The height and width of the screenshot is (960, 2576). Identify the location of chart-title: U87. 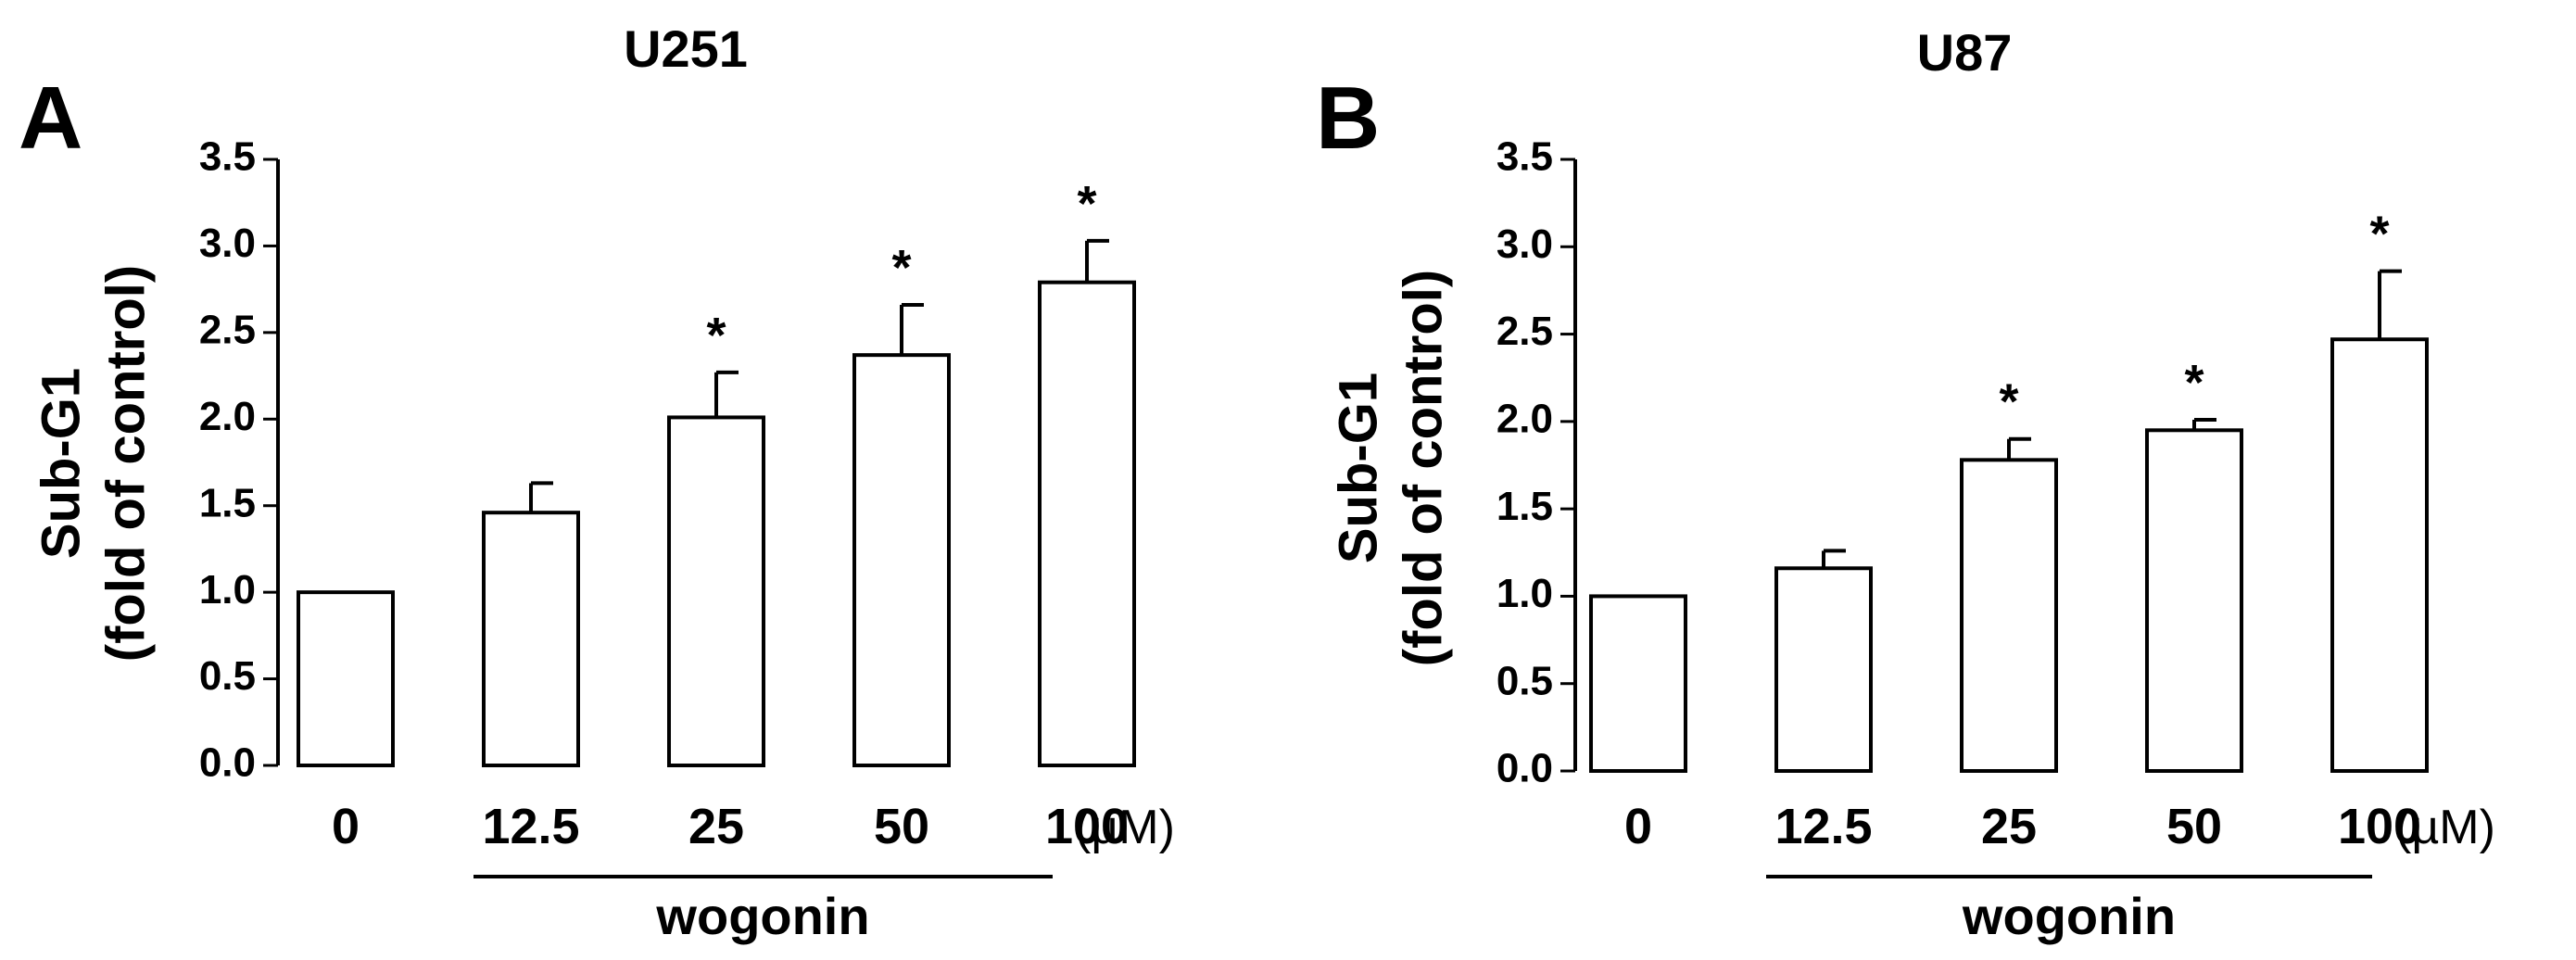
(1965, 52).